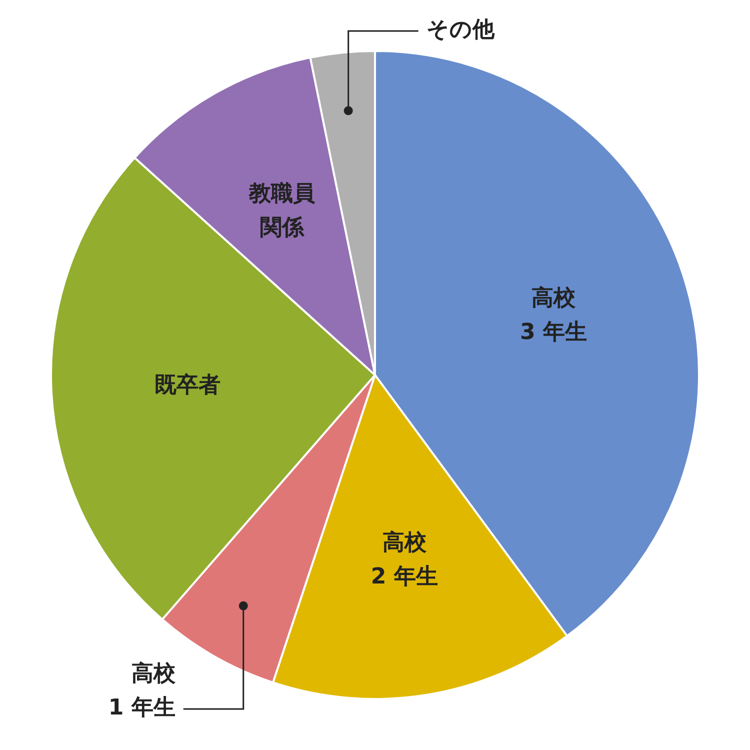 This screenshot has width=750, height=750. Describe the element at coordinates (142, 690) in the screenshot. I see `slice-label: 高校 1 年生` at that location.